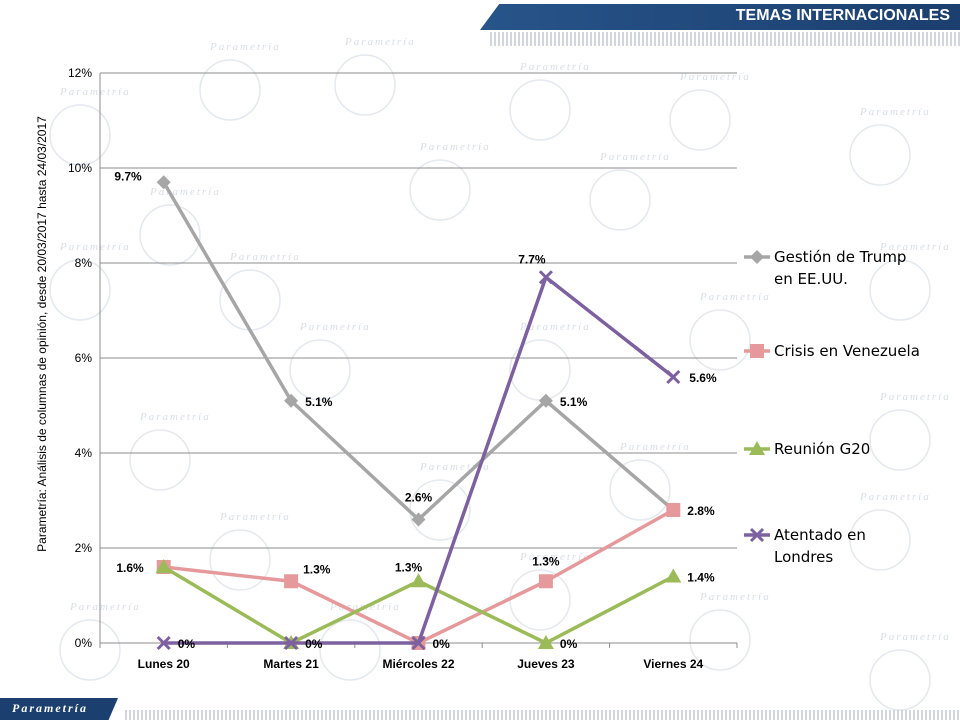 Image resolution: width=960 pixels, height=720 pixels. What do you see at coordinates (542, 715) in the screenshot?
I see `footer-stripe` at bounding box center [542, 715].